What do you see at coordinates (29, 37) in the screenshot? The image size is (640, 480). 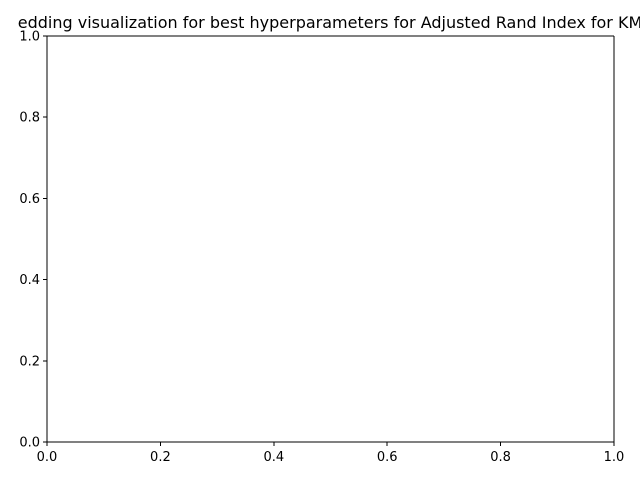 I see `y-tick-label: 1.0` at bounding box center [29, 37].